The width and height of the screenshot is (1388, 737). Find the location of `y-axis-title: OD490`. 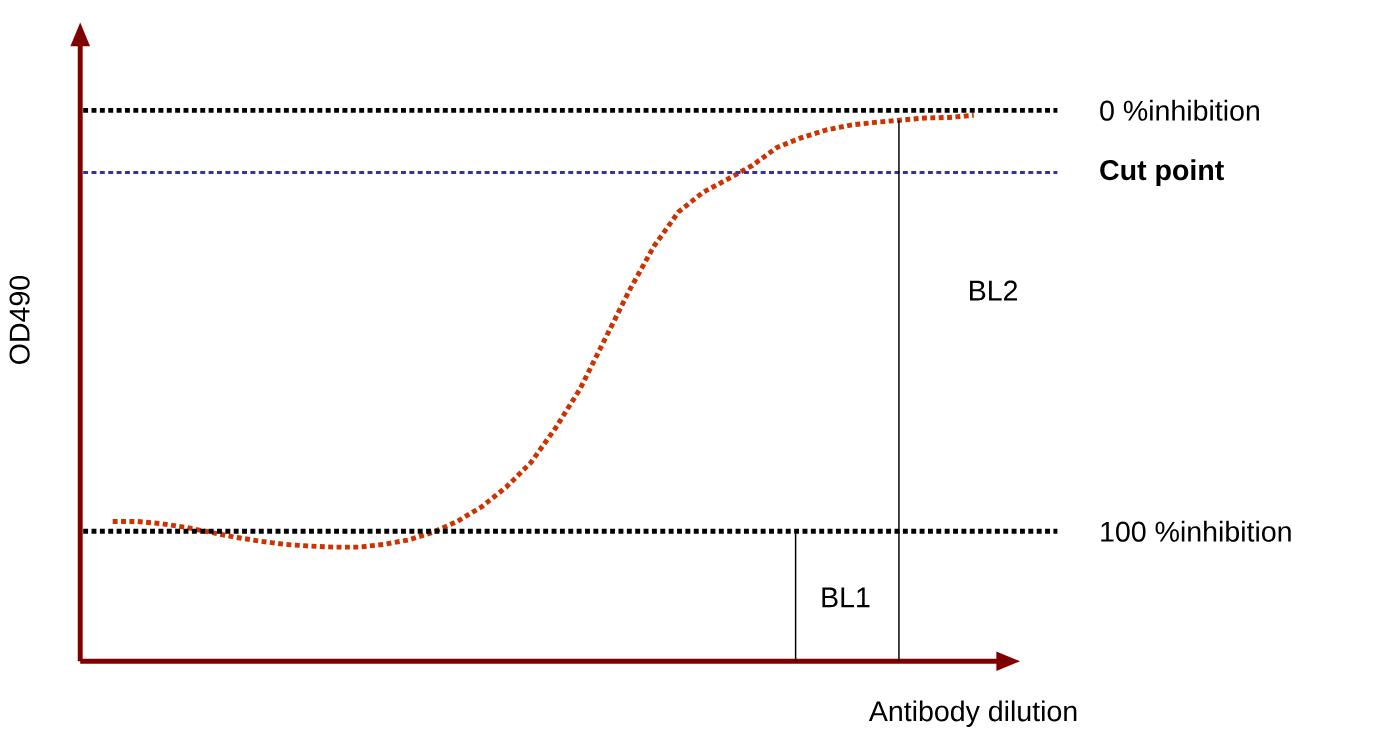

y-axis-title: OD490 is located at coordinates (19, 320).